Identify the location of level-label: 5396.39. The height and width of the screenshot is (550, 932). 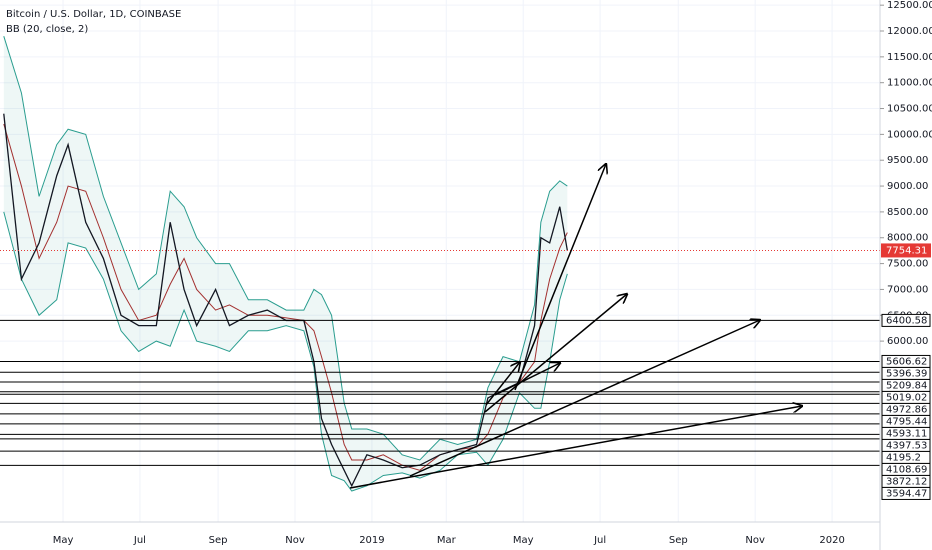
(906, 373).